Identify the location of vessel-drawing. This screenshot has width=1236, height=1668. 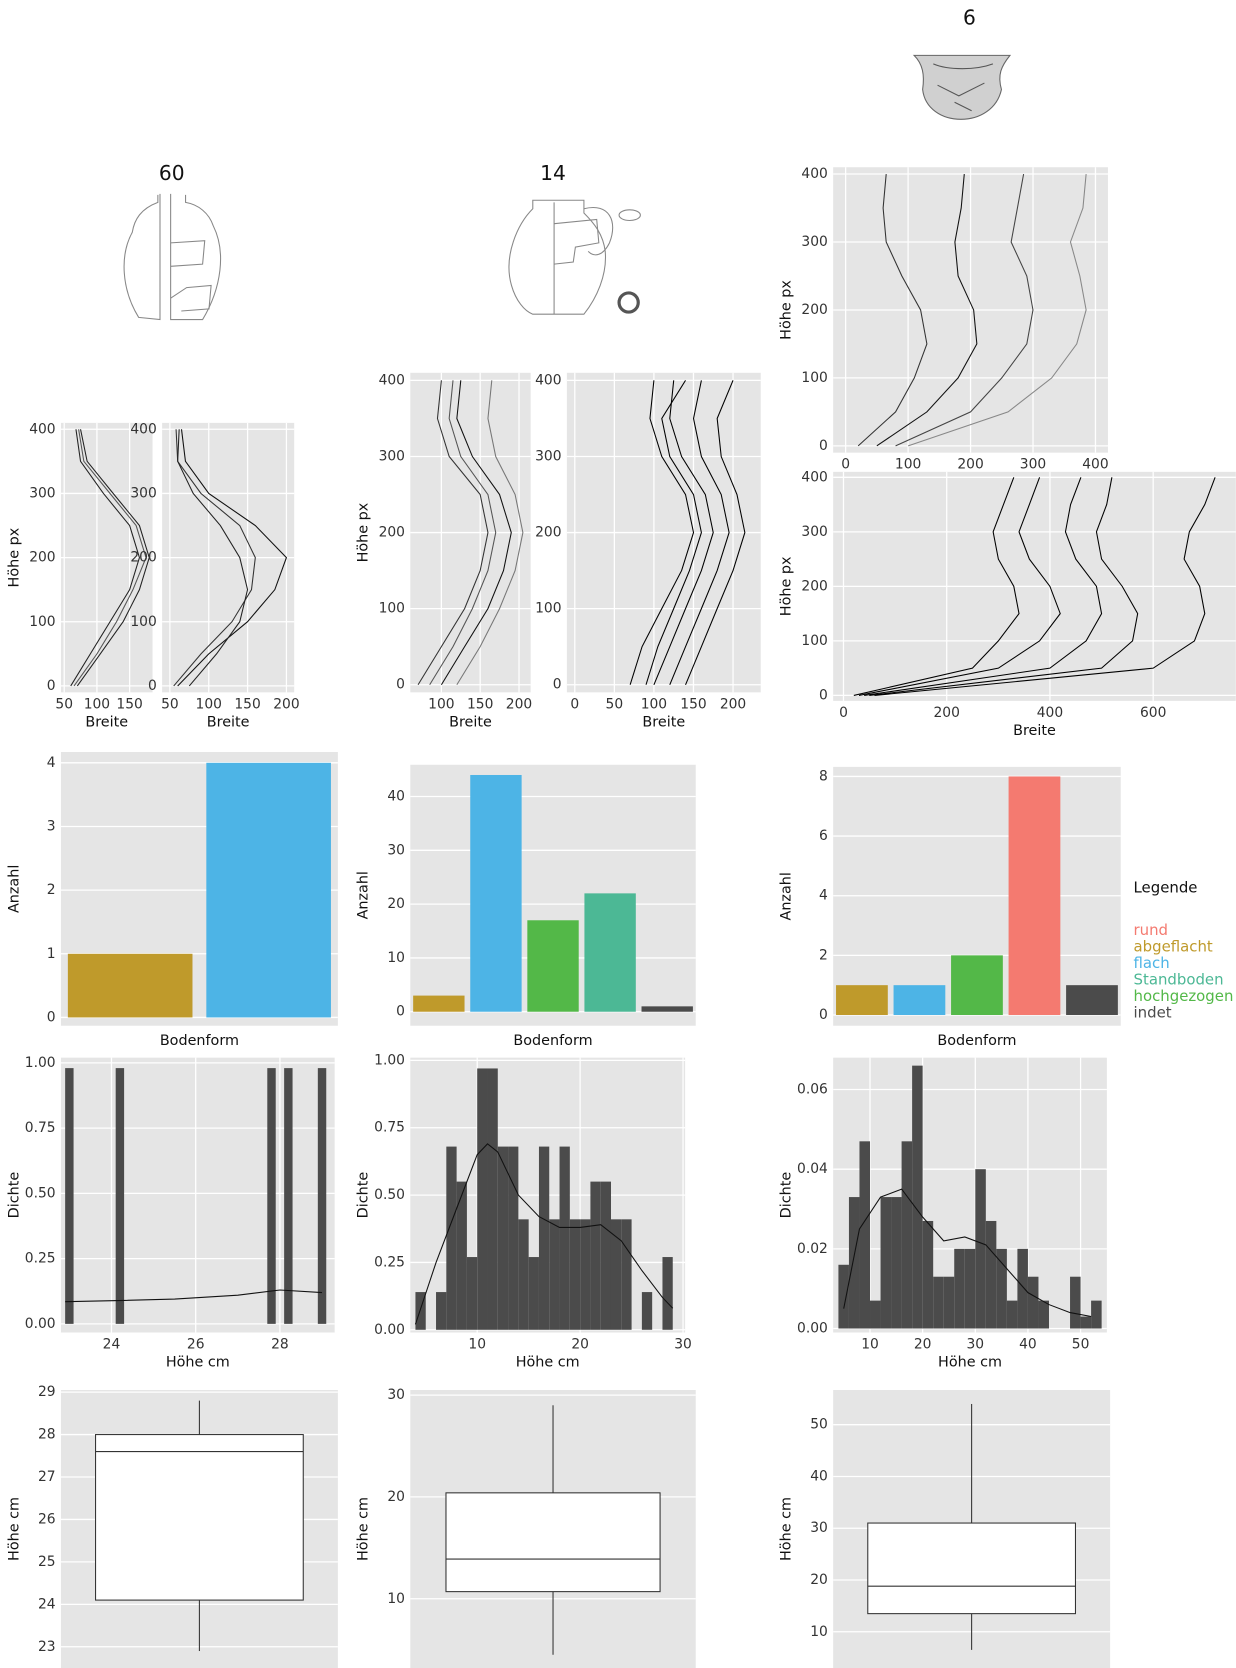
(574, 257).